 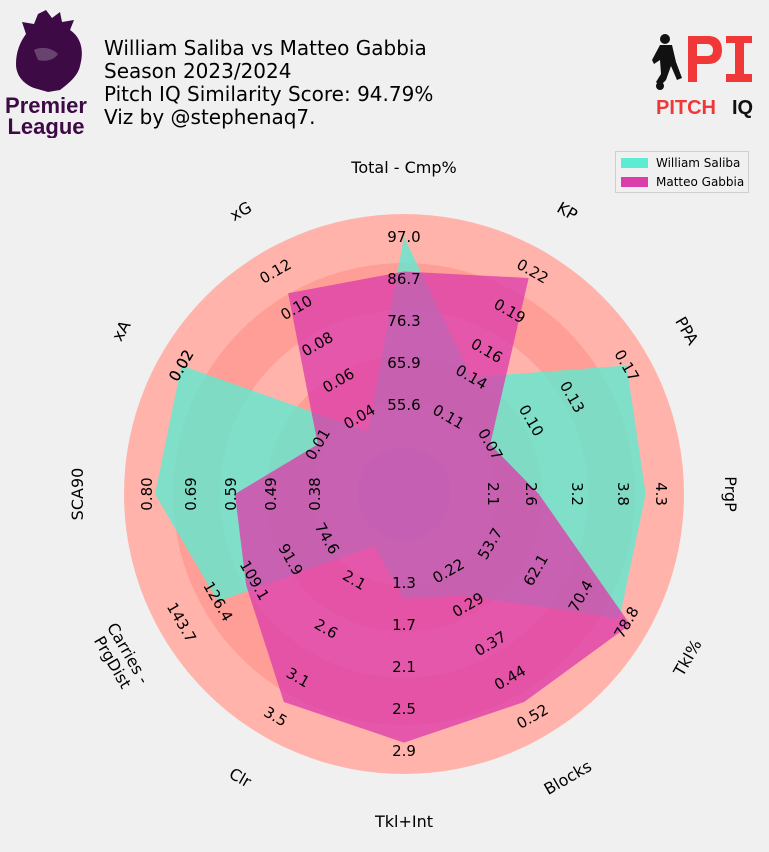 I want to click on ring-value-label: 1.7, so click(x=404, y=625).